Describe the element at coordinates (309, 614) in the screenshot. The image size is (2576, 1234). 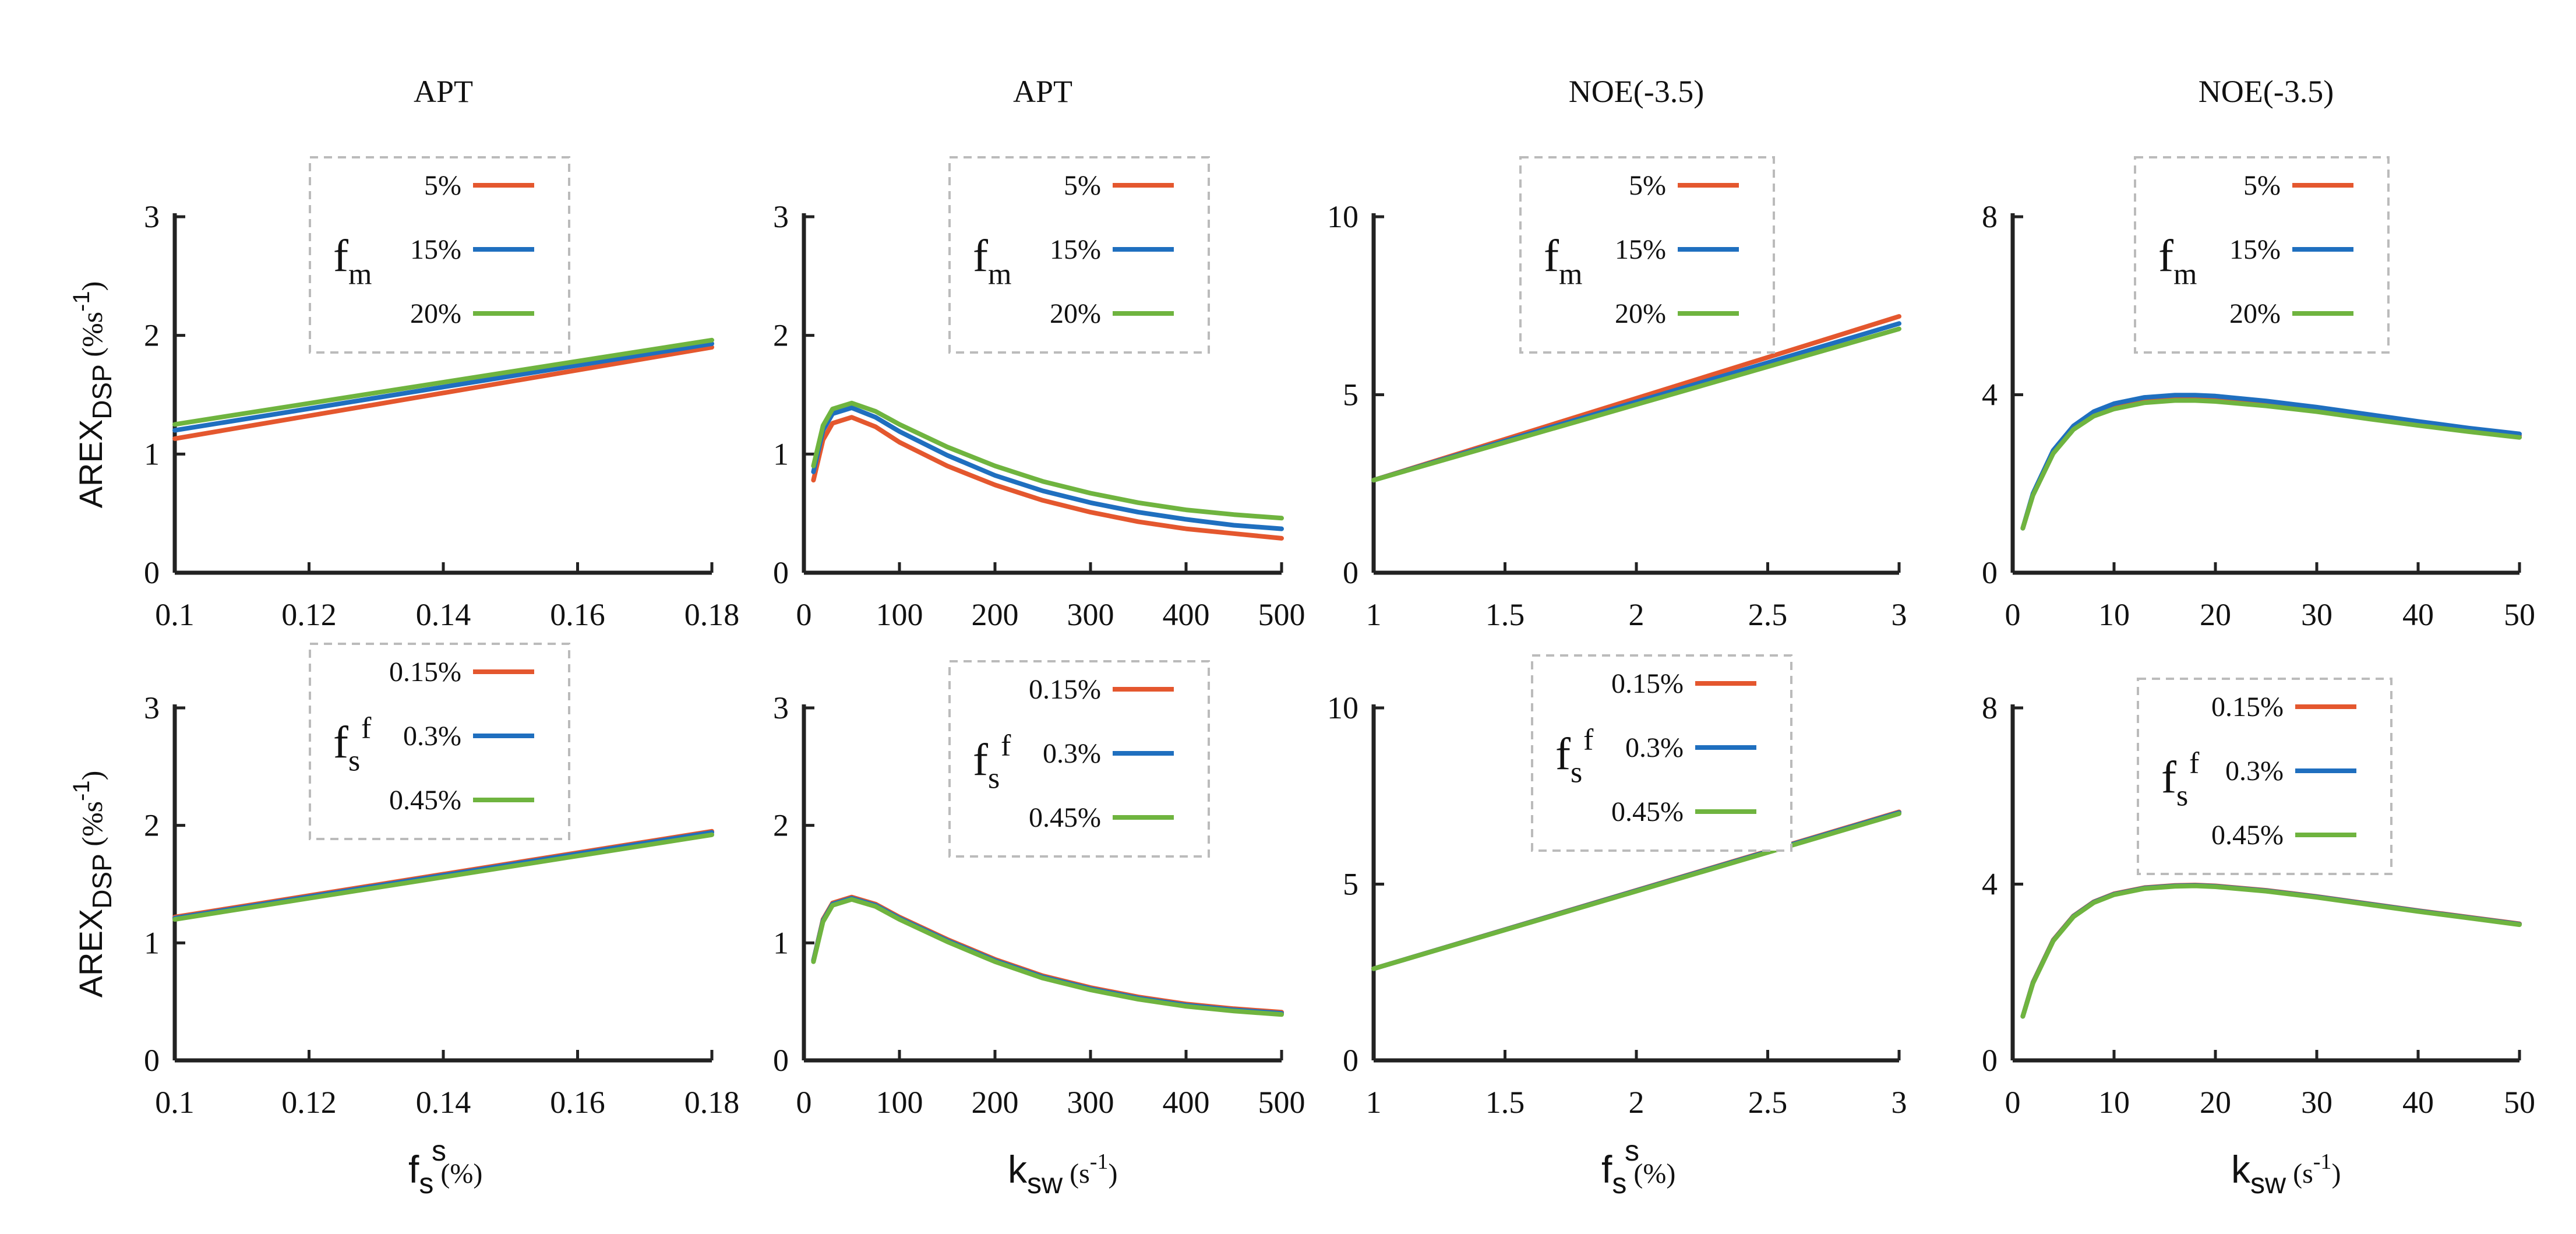
I see `x-tick-label: 0.12` at that location.